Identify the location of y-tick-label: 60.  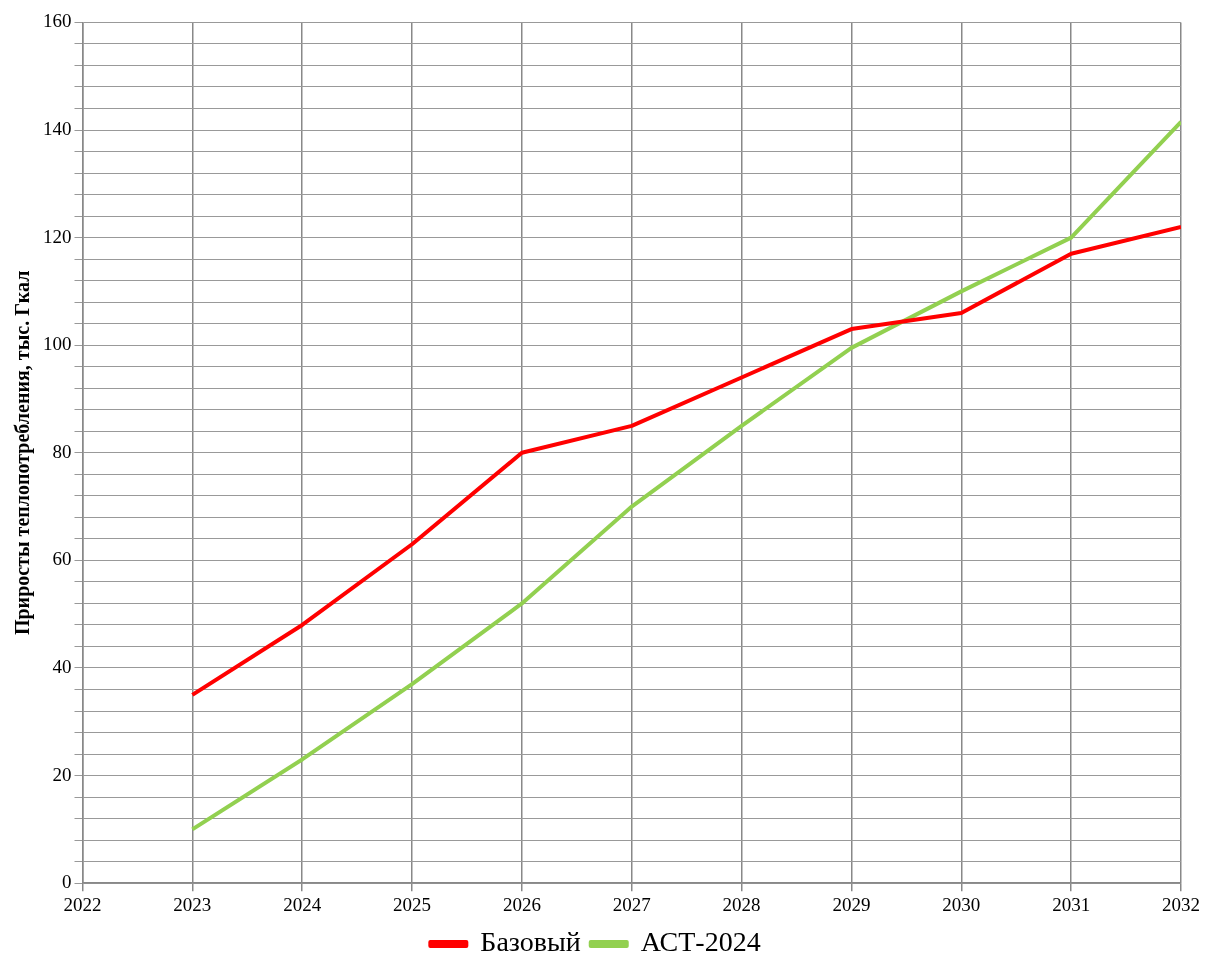
(62, 559).